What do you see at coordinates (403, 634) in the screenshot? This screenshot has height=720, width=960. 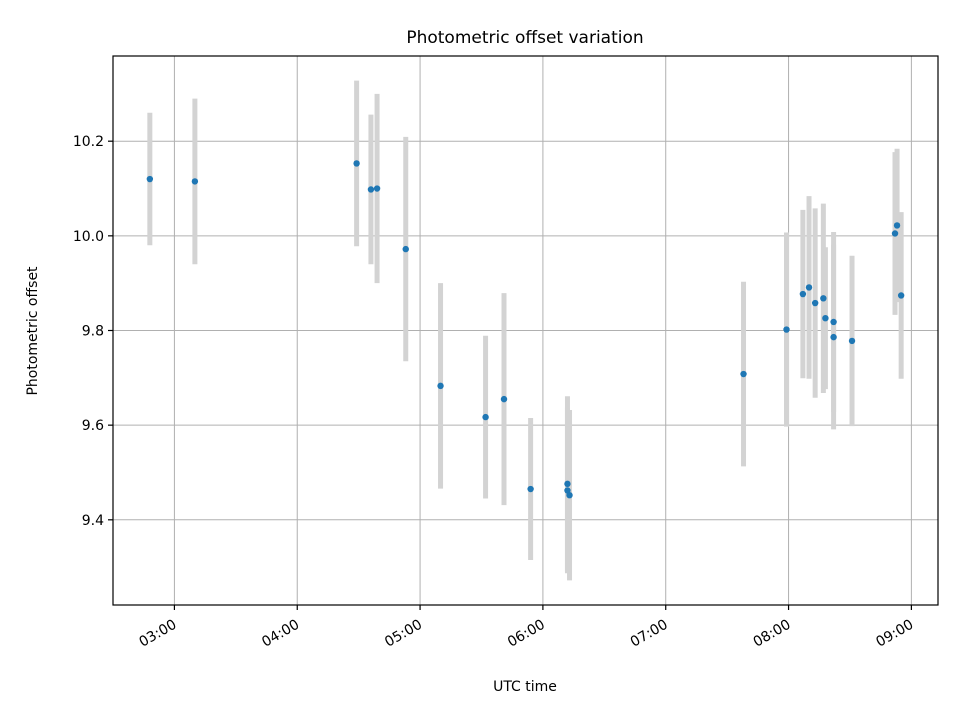 I see `x-tick-label: 05:00` at bounding box center [403, 634].